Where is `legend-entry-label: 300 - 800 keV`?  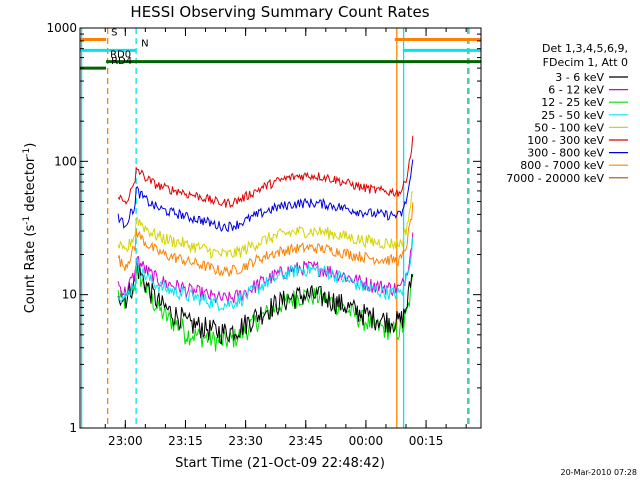
legend-entry-label: 300 - 800 keV is located at coordinates (565, 153).